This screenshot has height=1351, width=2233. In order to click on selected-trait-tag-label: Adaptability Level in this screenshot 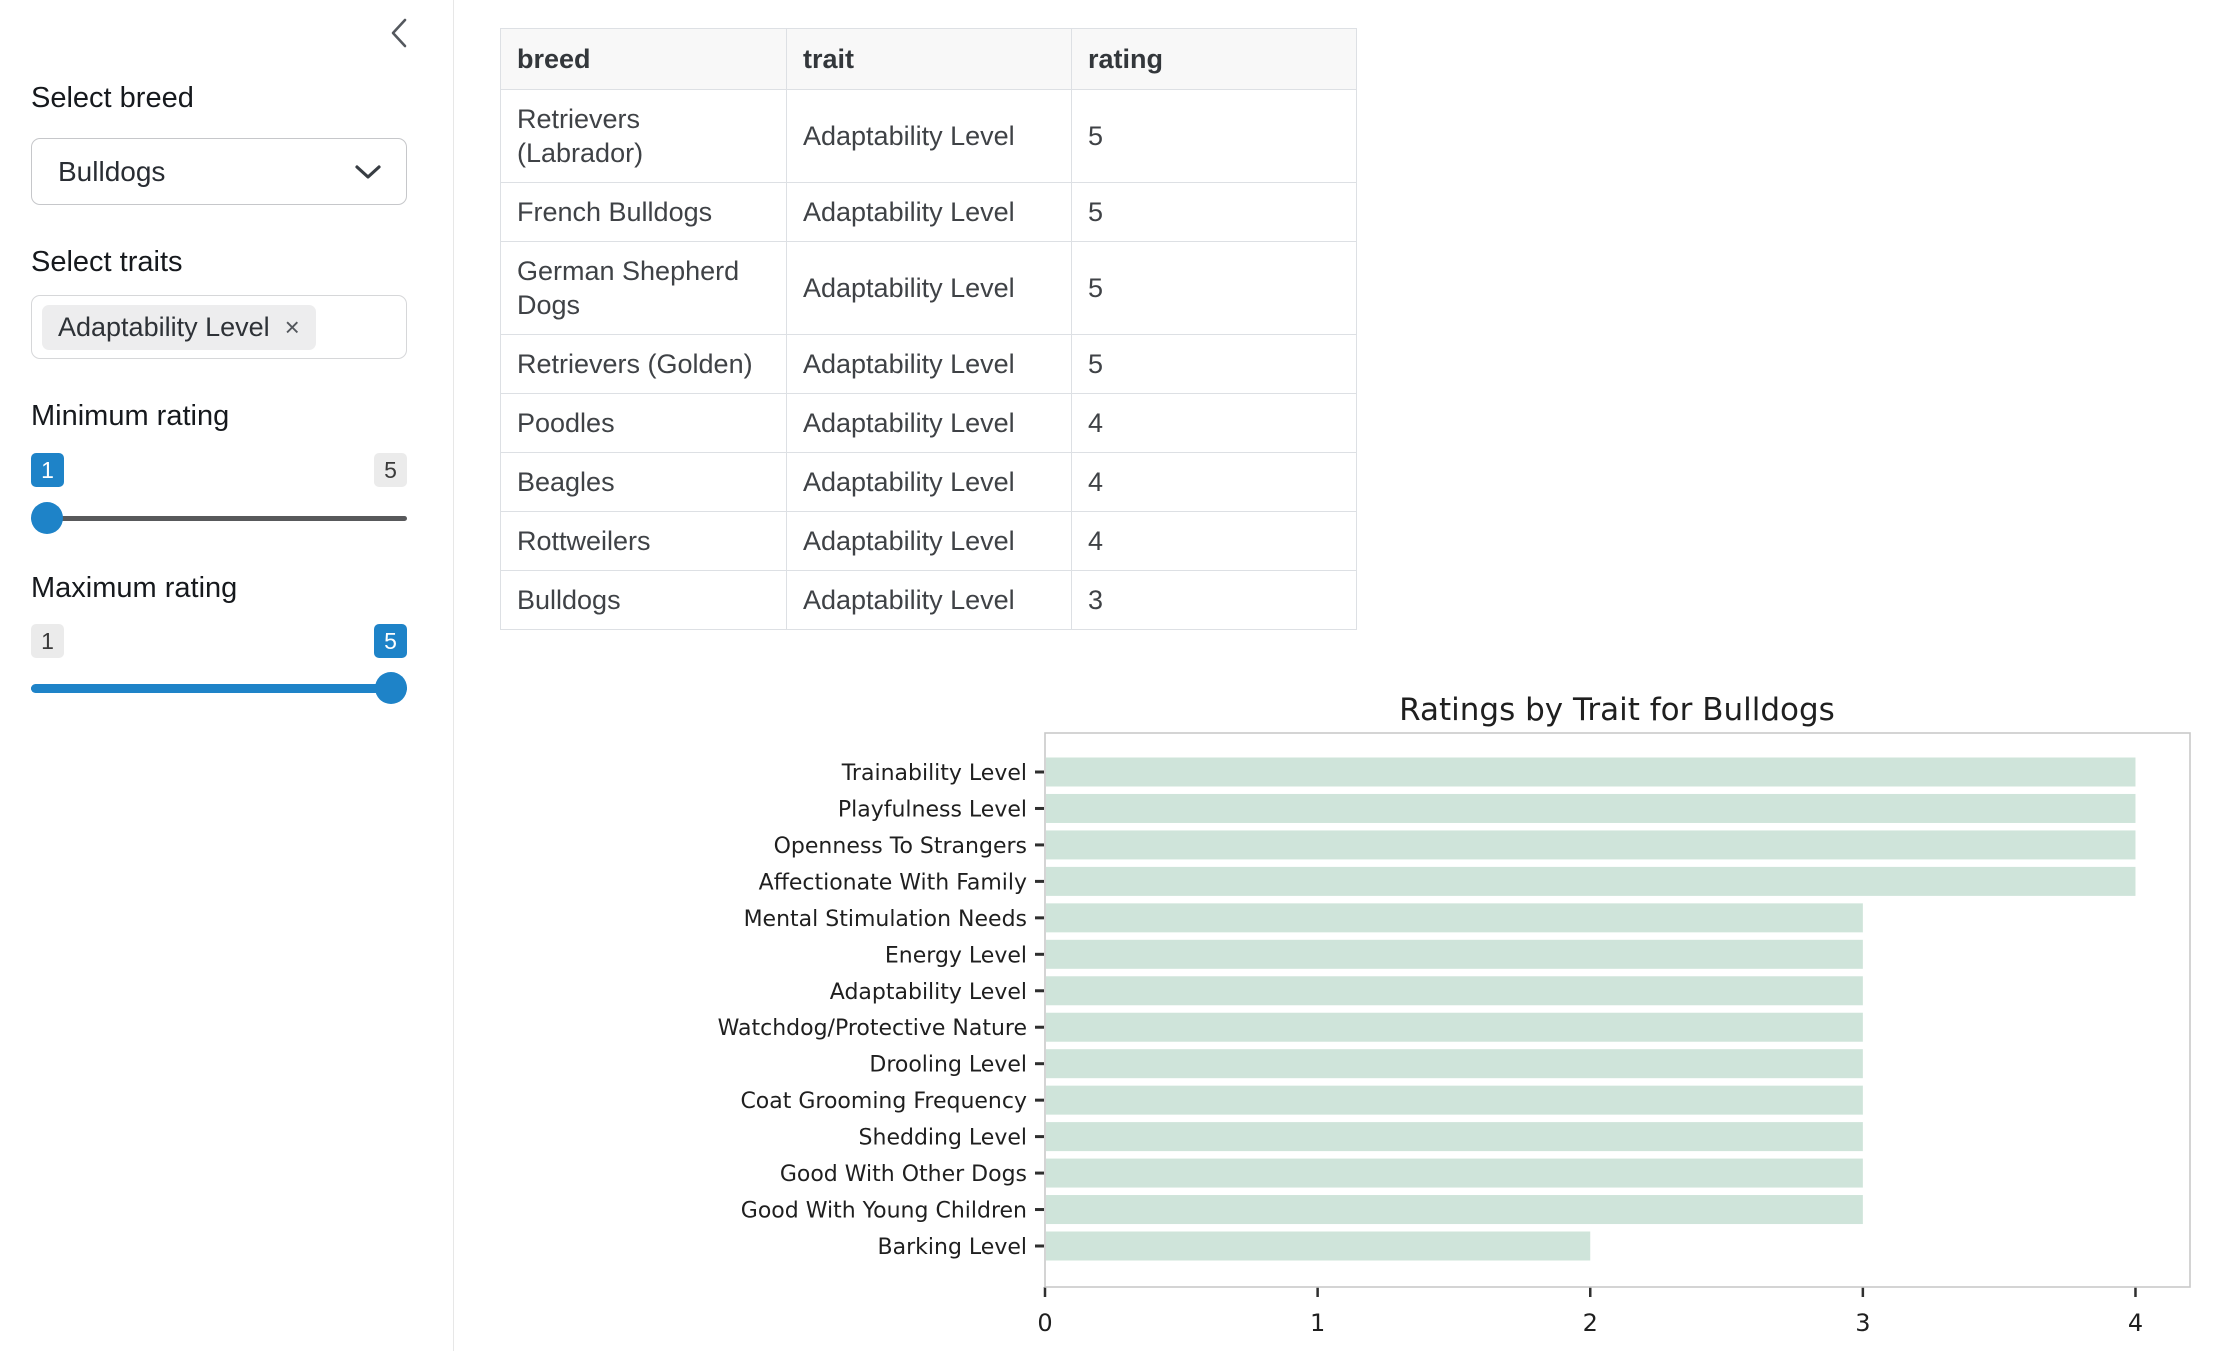, I will do `click(164, 326)`.